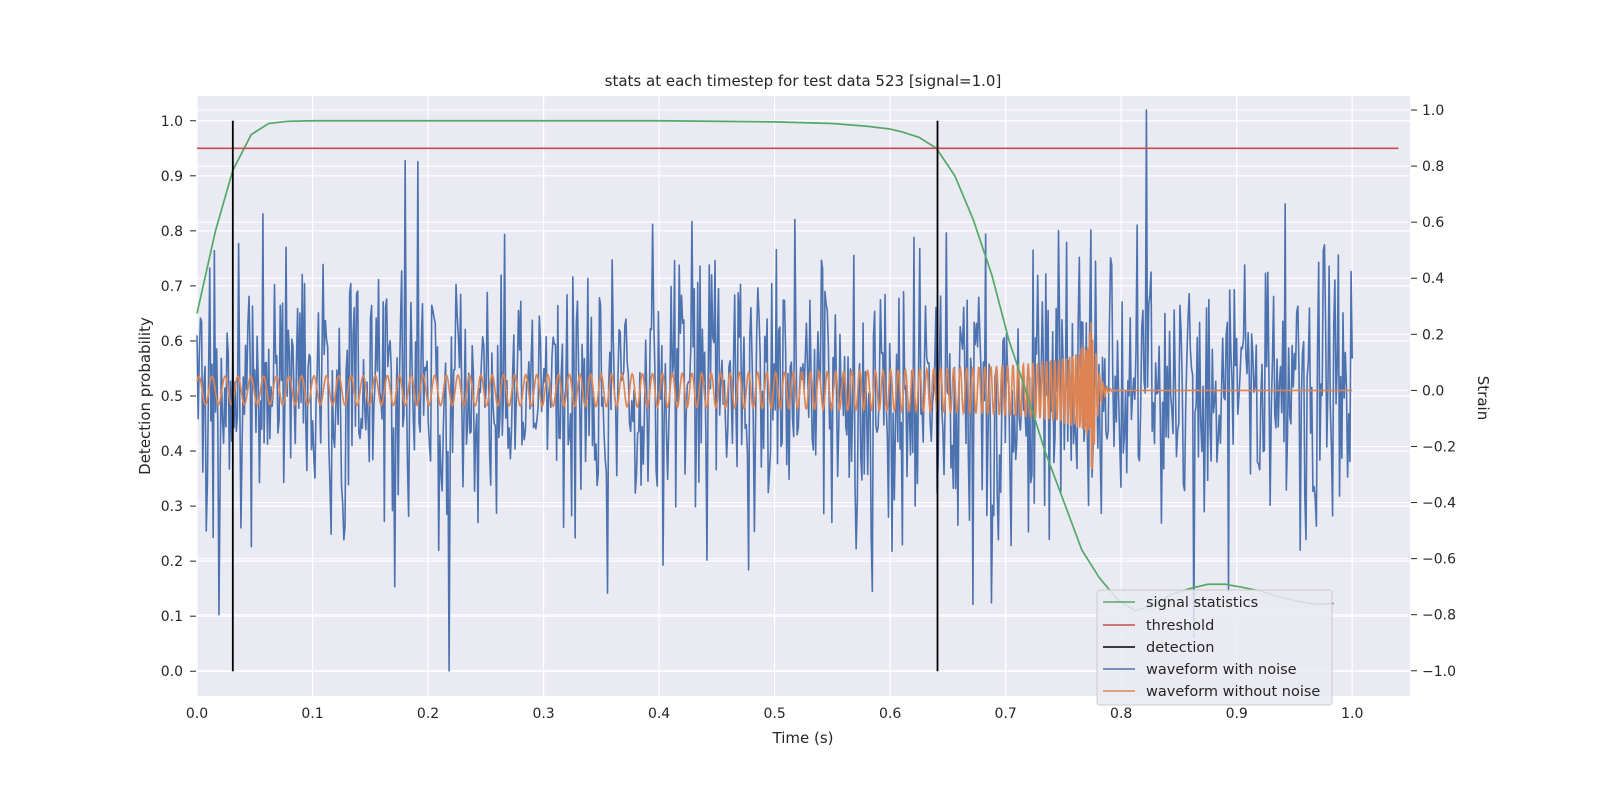 Image resolution: width=1600 pixels, height=804 pixels. What do you see at coordinates (1433, 335) in the screenshot?
I see `y2-tick-label: 0.2` at bounding box center [1433, 335].